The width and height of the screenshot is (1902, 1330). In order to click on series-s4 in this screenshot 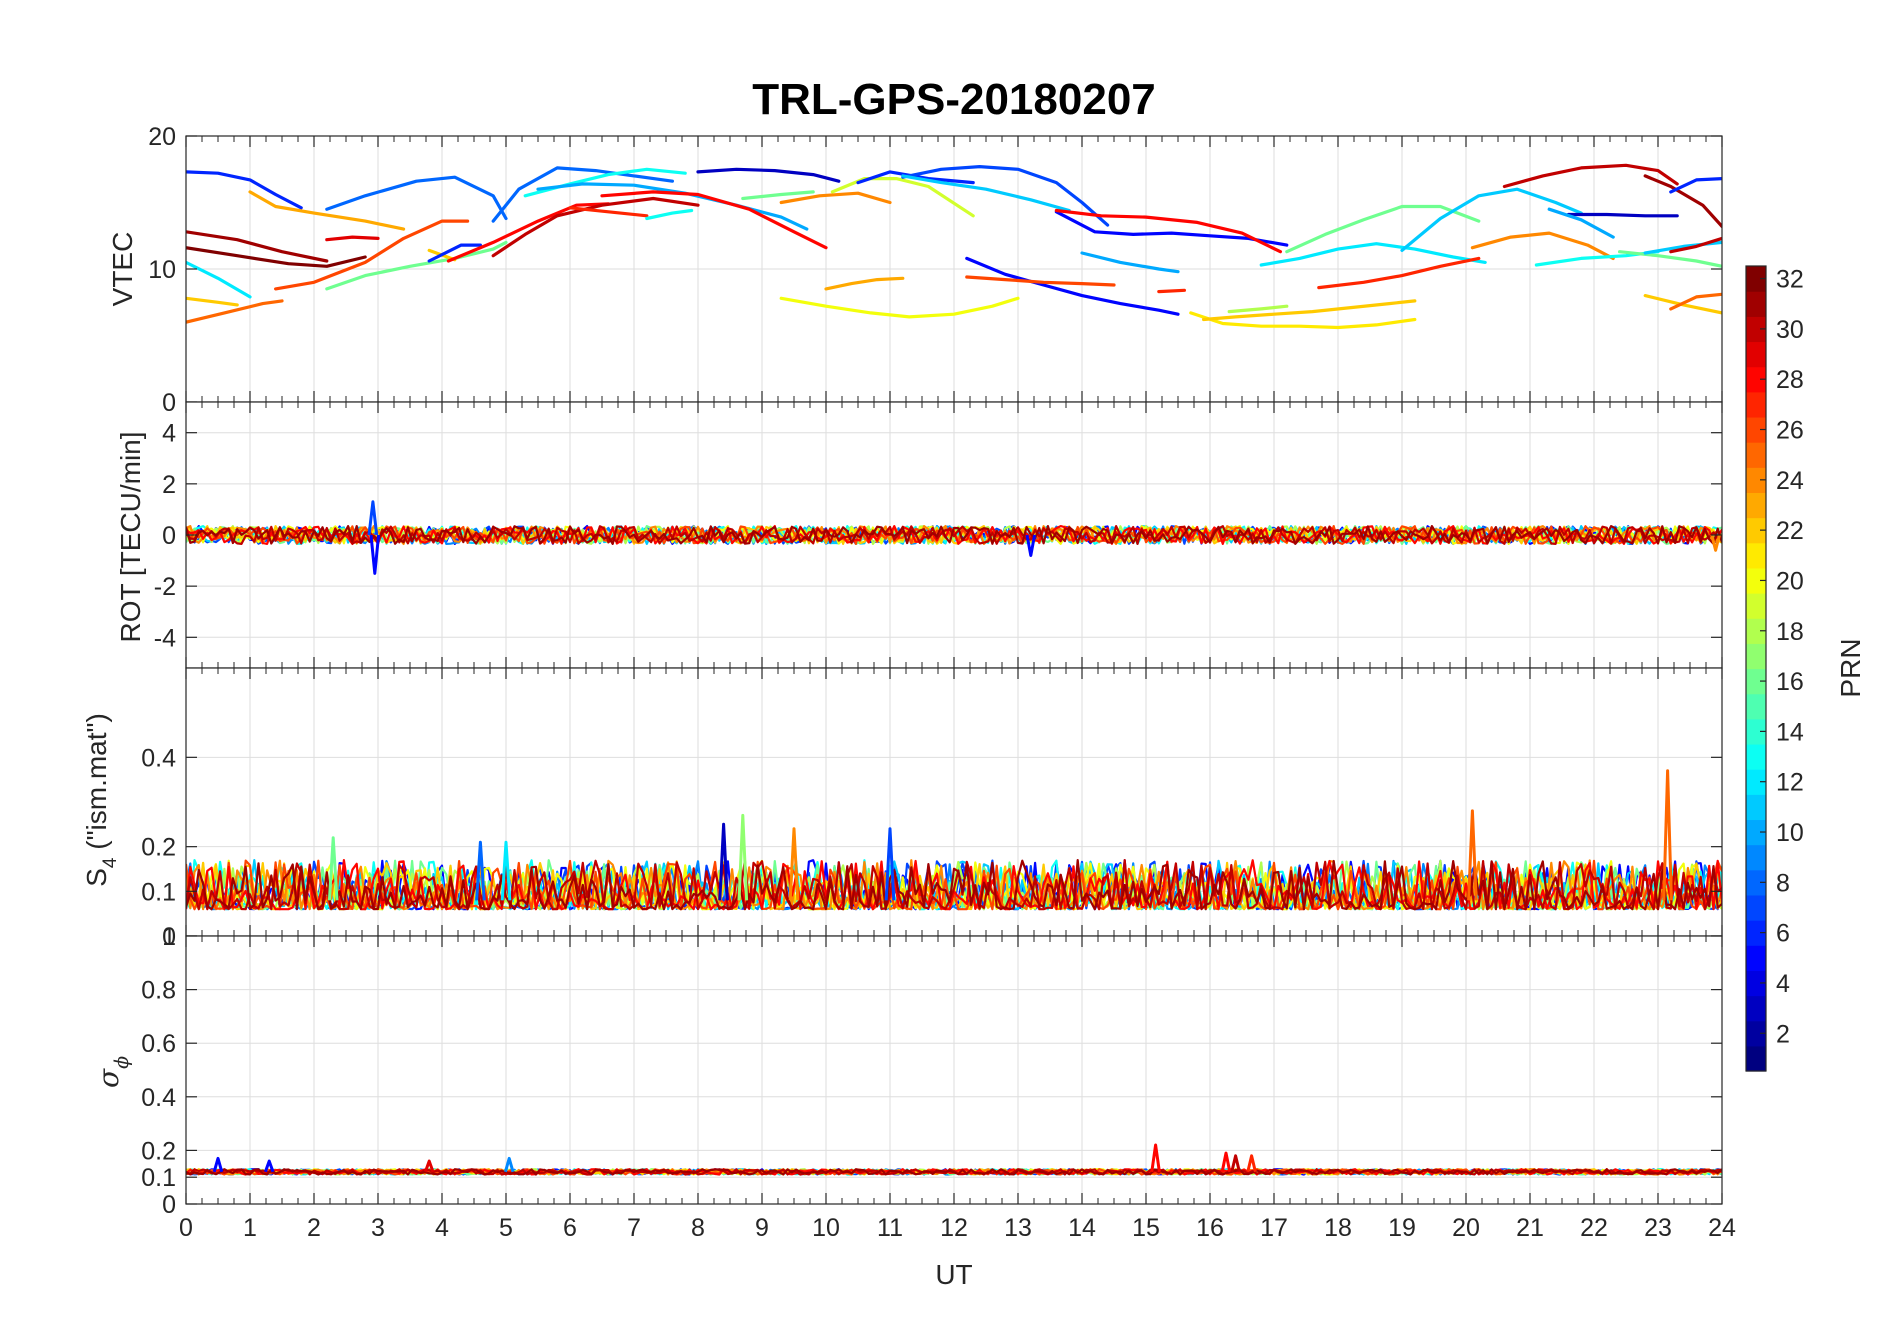, I will do `click(954, 840)`.